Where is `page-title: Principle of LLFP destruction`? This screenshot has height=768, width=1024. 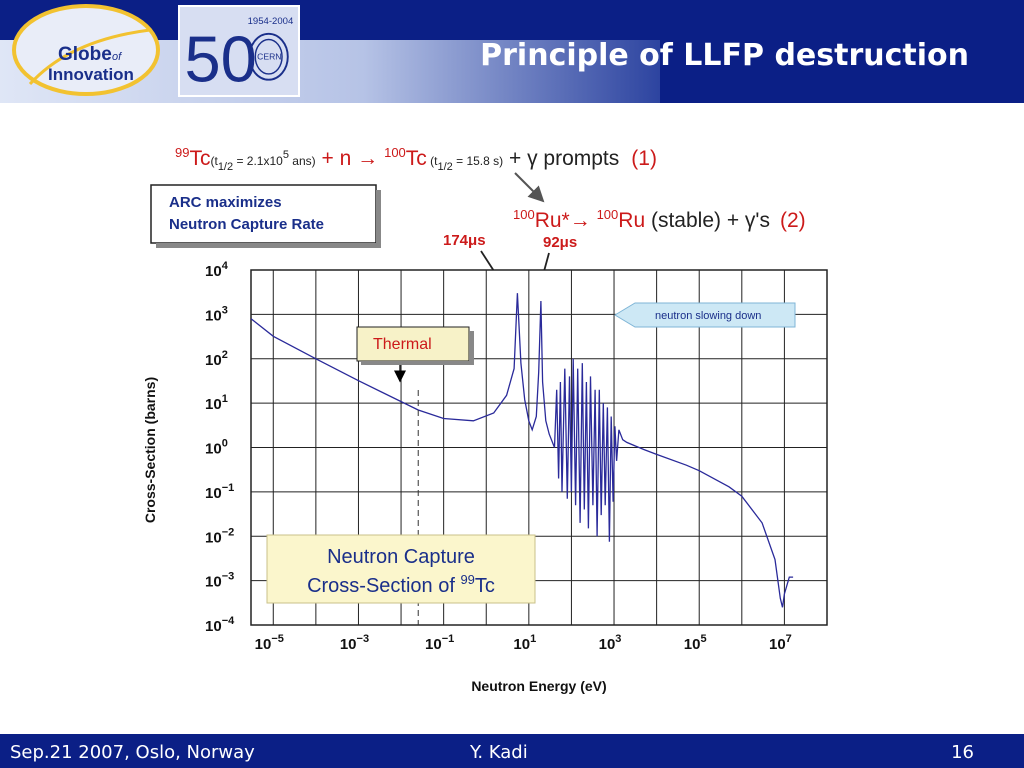 page-title: Principle of LLFP destruction is located at coordinates (724, 55).